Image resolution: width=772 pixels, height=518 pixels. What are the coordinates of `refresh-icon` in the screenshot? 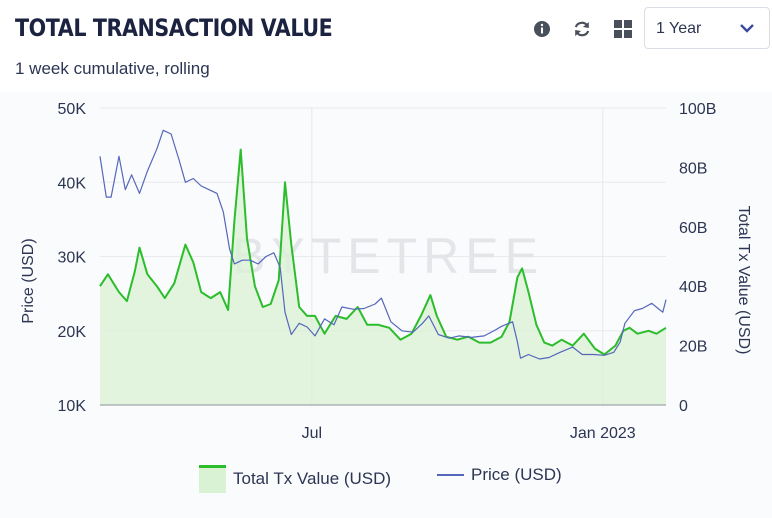 It's located at (582, 29).